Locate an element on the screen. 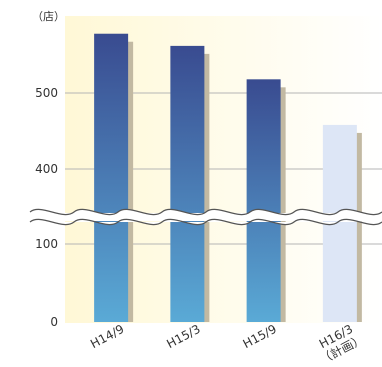  axis-break is located at coordinates (205, 217).